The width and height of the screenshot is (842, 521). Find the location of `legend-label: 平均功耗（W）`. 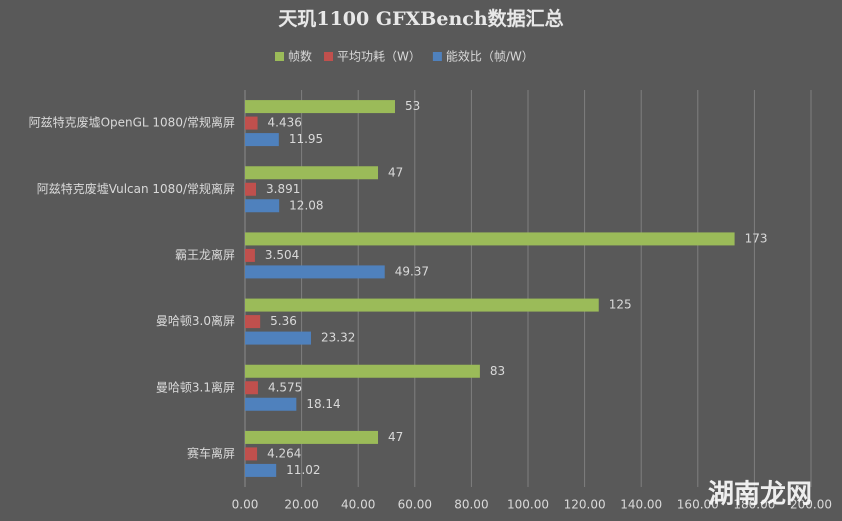

legend-label: 平均功耗（W） is located at coordinates (379, 57).